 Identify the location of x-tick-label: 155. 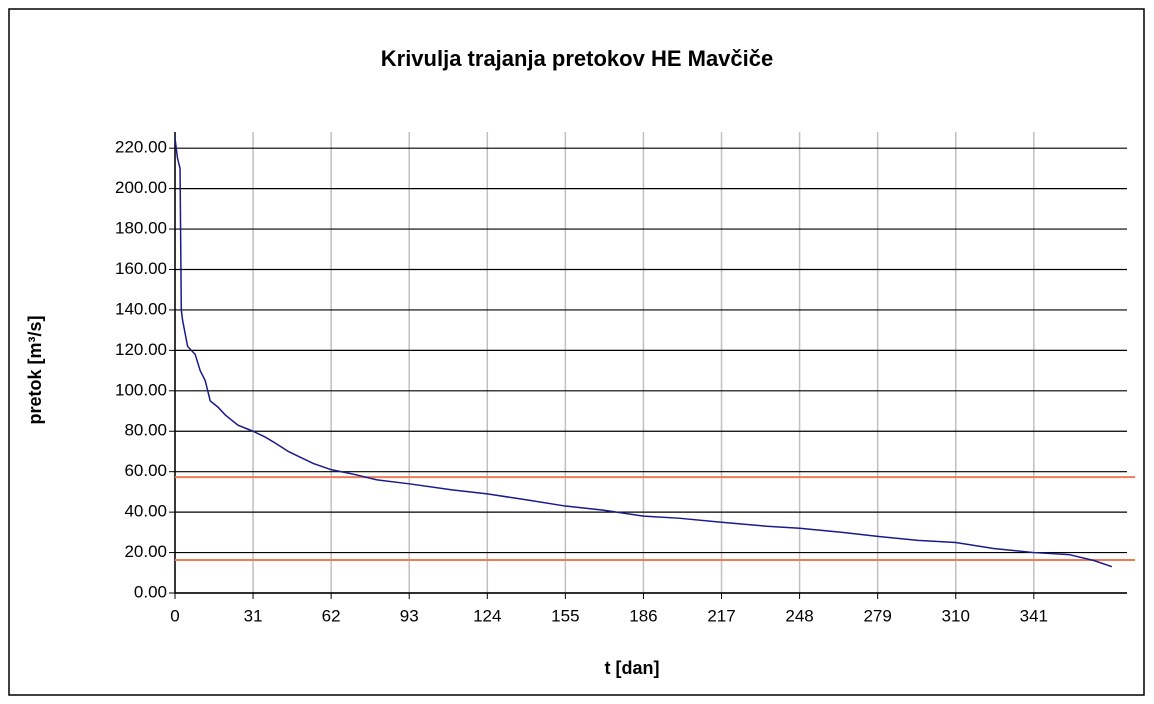
(565, 615).